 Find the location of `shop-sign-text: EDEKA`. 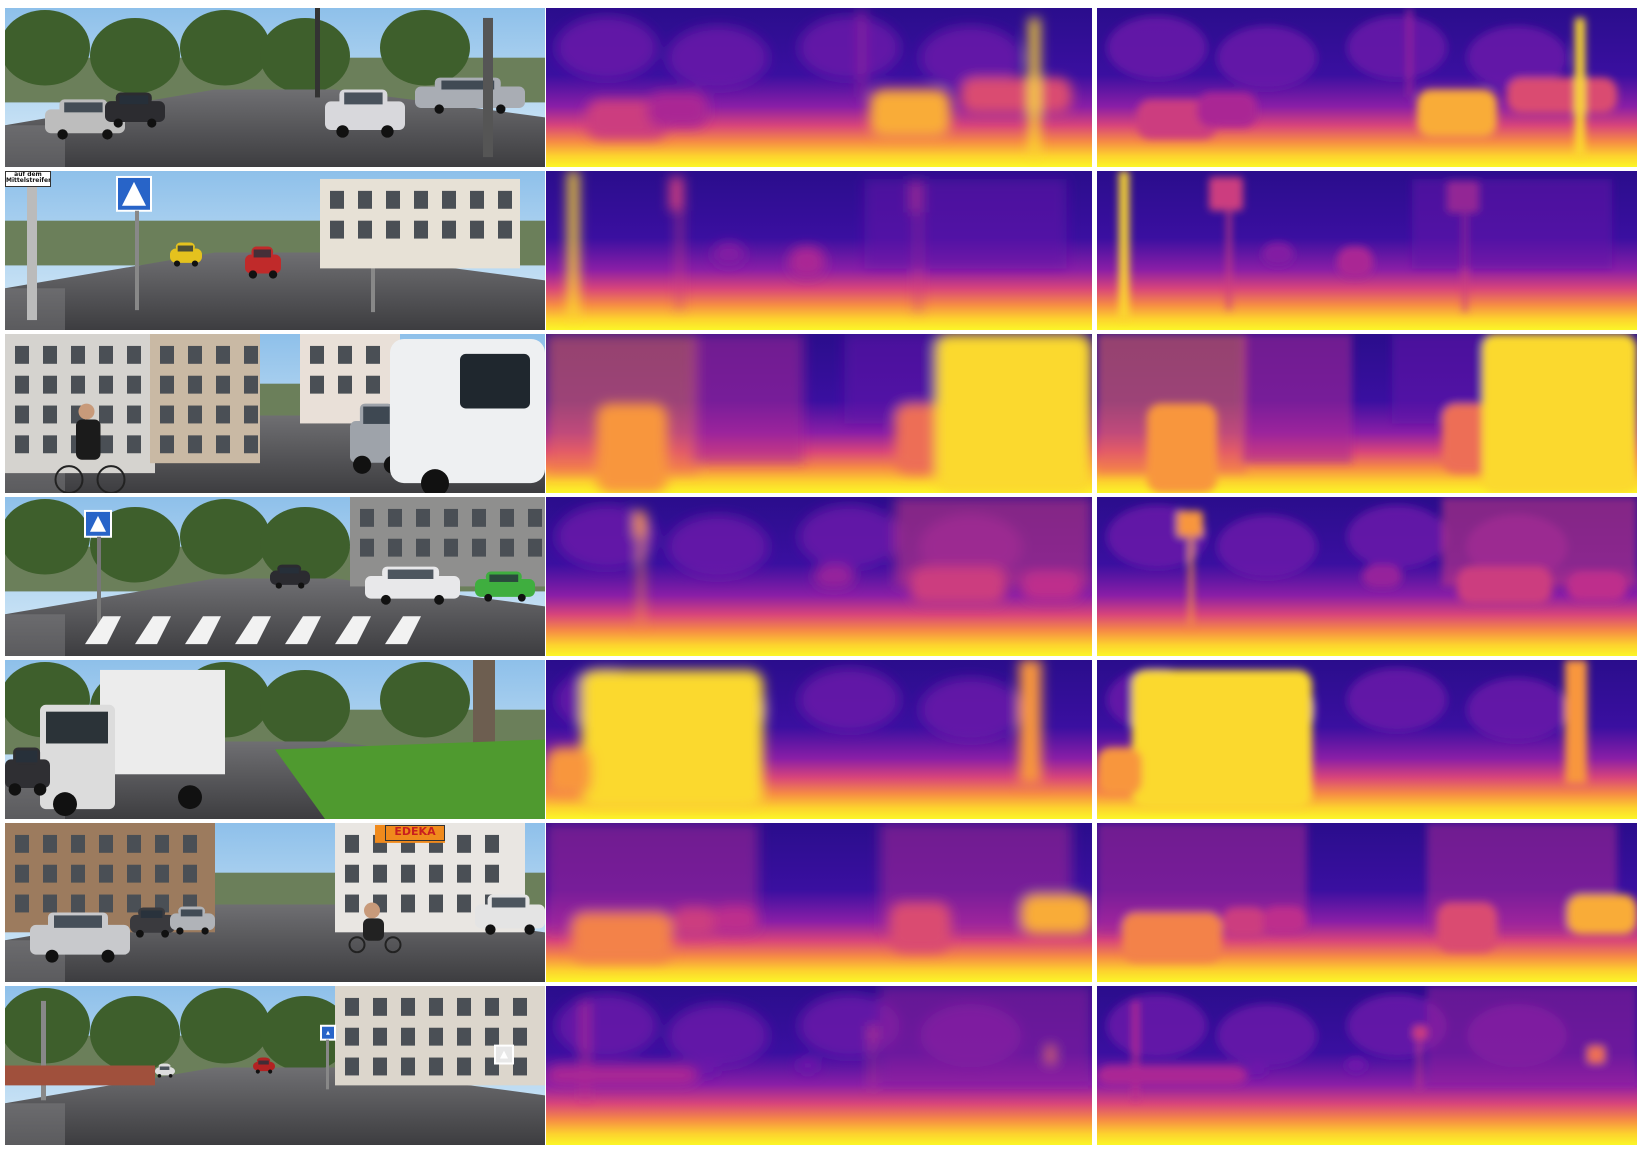

shop-sign-text: EDEKA is located at coordinates (415, 833).